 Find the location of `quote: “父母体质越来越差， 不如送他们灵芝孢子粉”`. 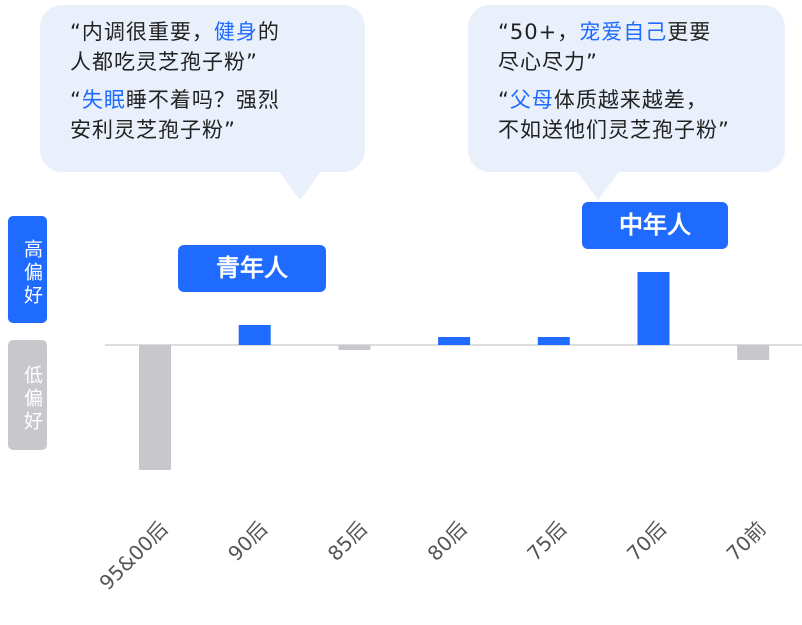

quote: “父母体质越来越差， 不如送他们灵芝孢子粉” is located at coordinates (641, 115).